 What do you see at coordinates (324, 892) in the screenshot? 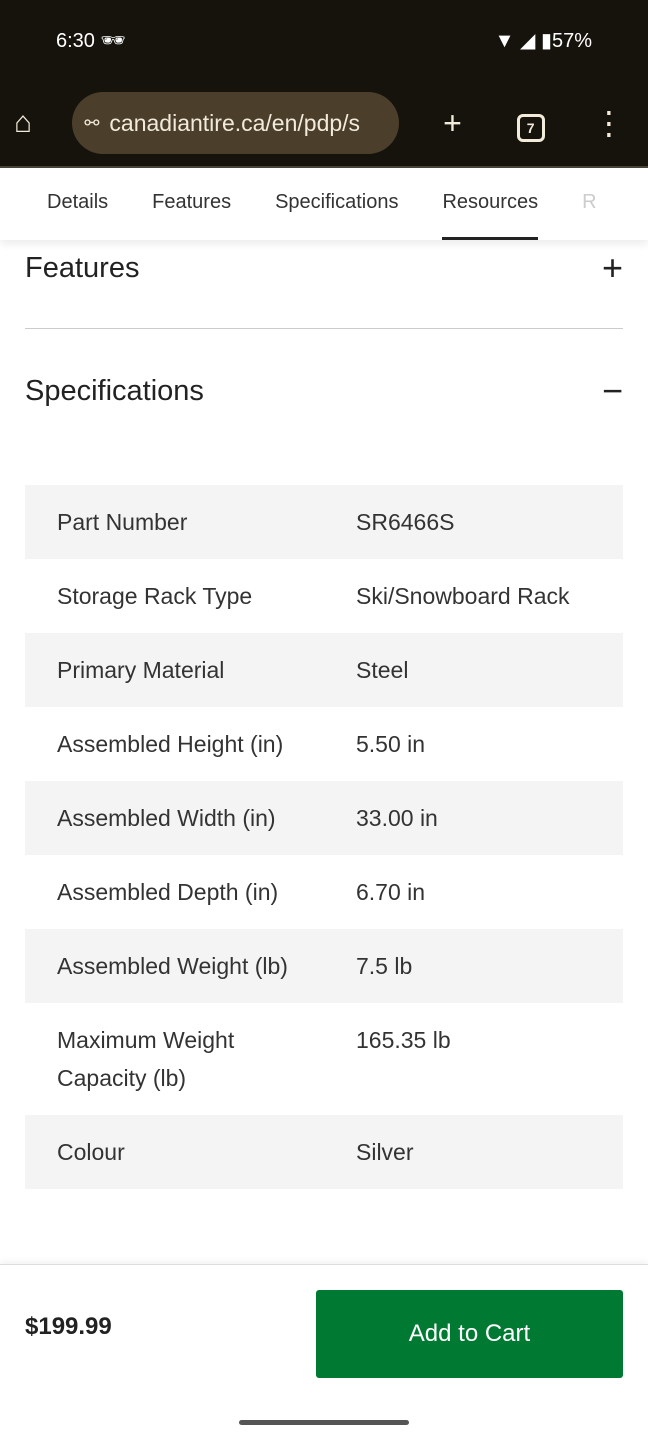
I see `spec-row: Assembled Depth (in) 6.70 in` at bounding box center [324, 892].